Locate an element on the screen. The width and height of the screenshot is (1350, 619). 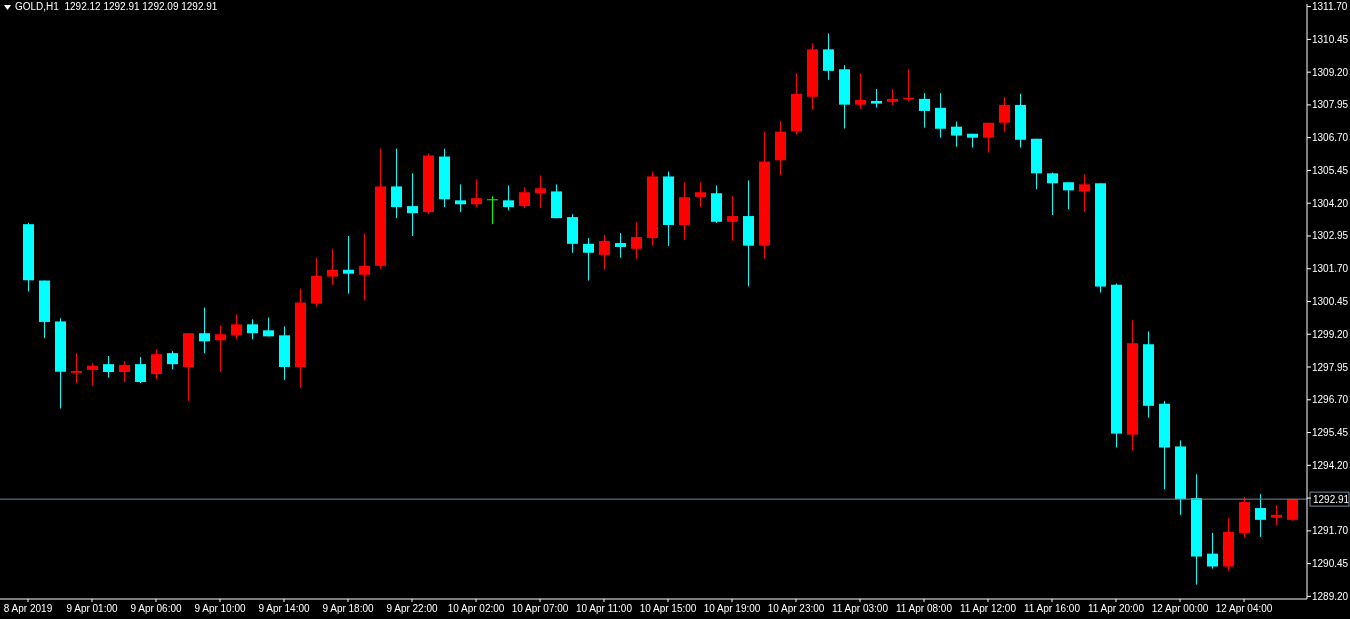
x-tick-label: 11 Apr 12:00 is located at coordinates (988, 608).